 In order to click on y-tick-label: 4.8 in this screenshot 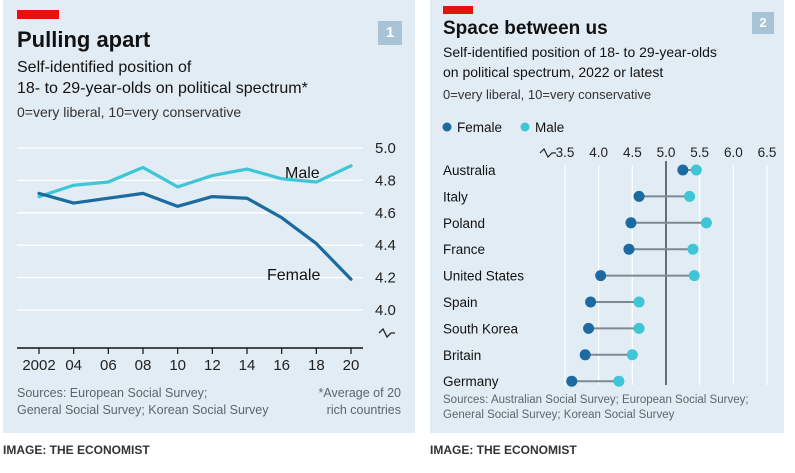, I will do `click(385, 180)`.